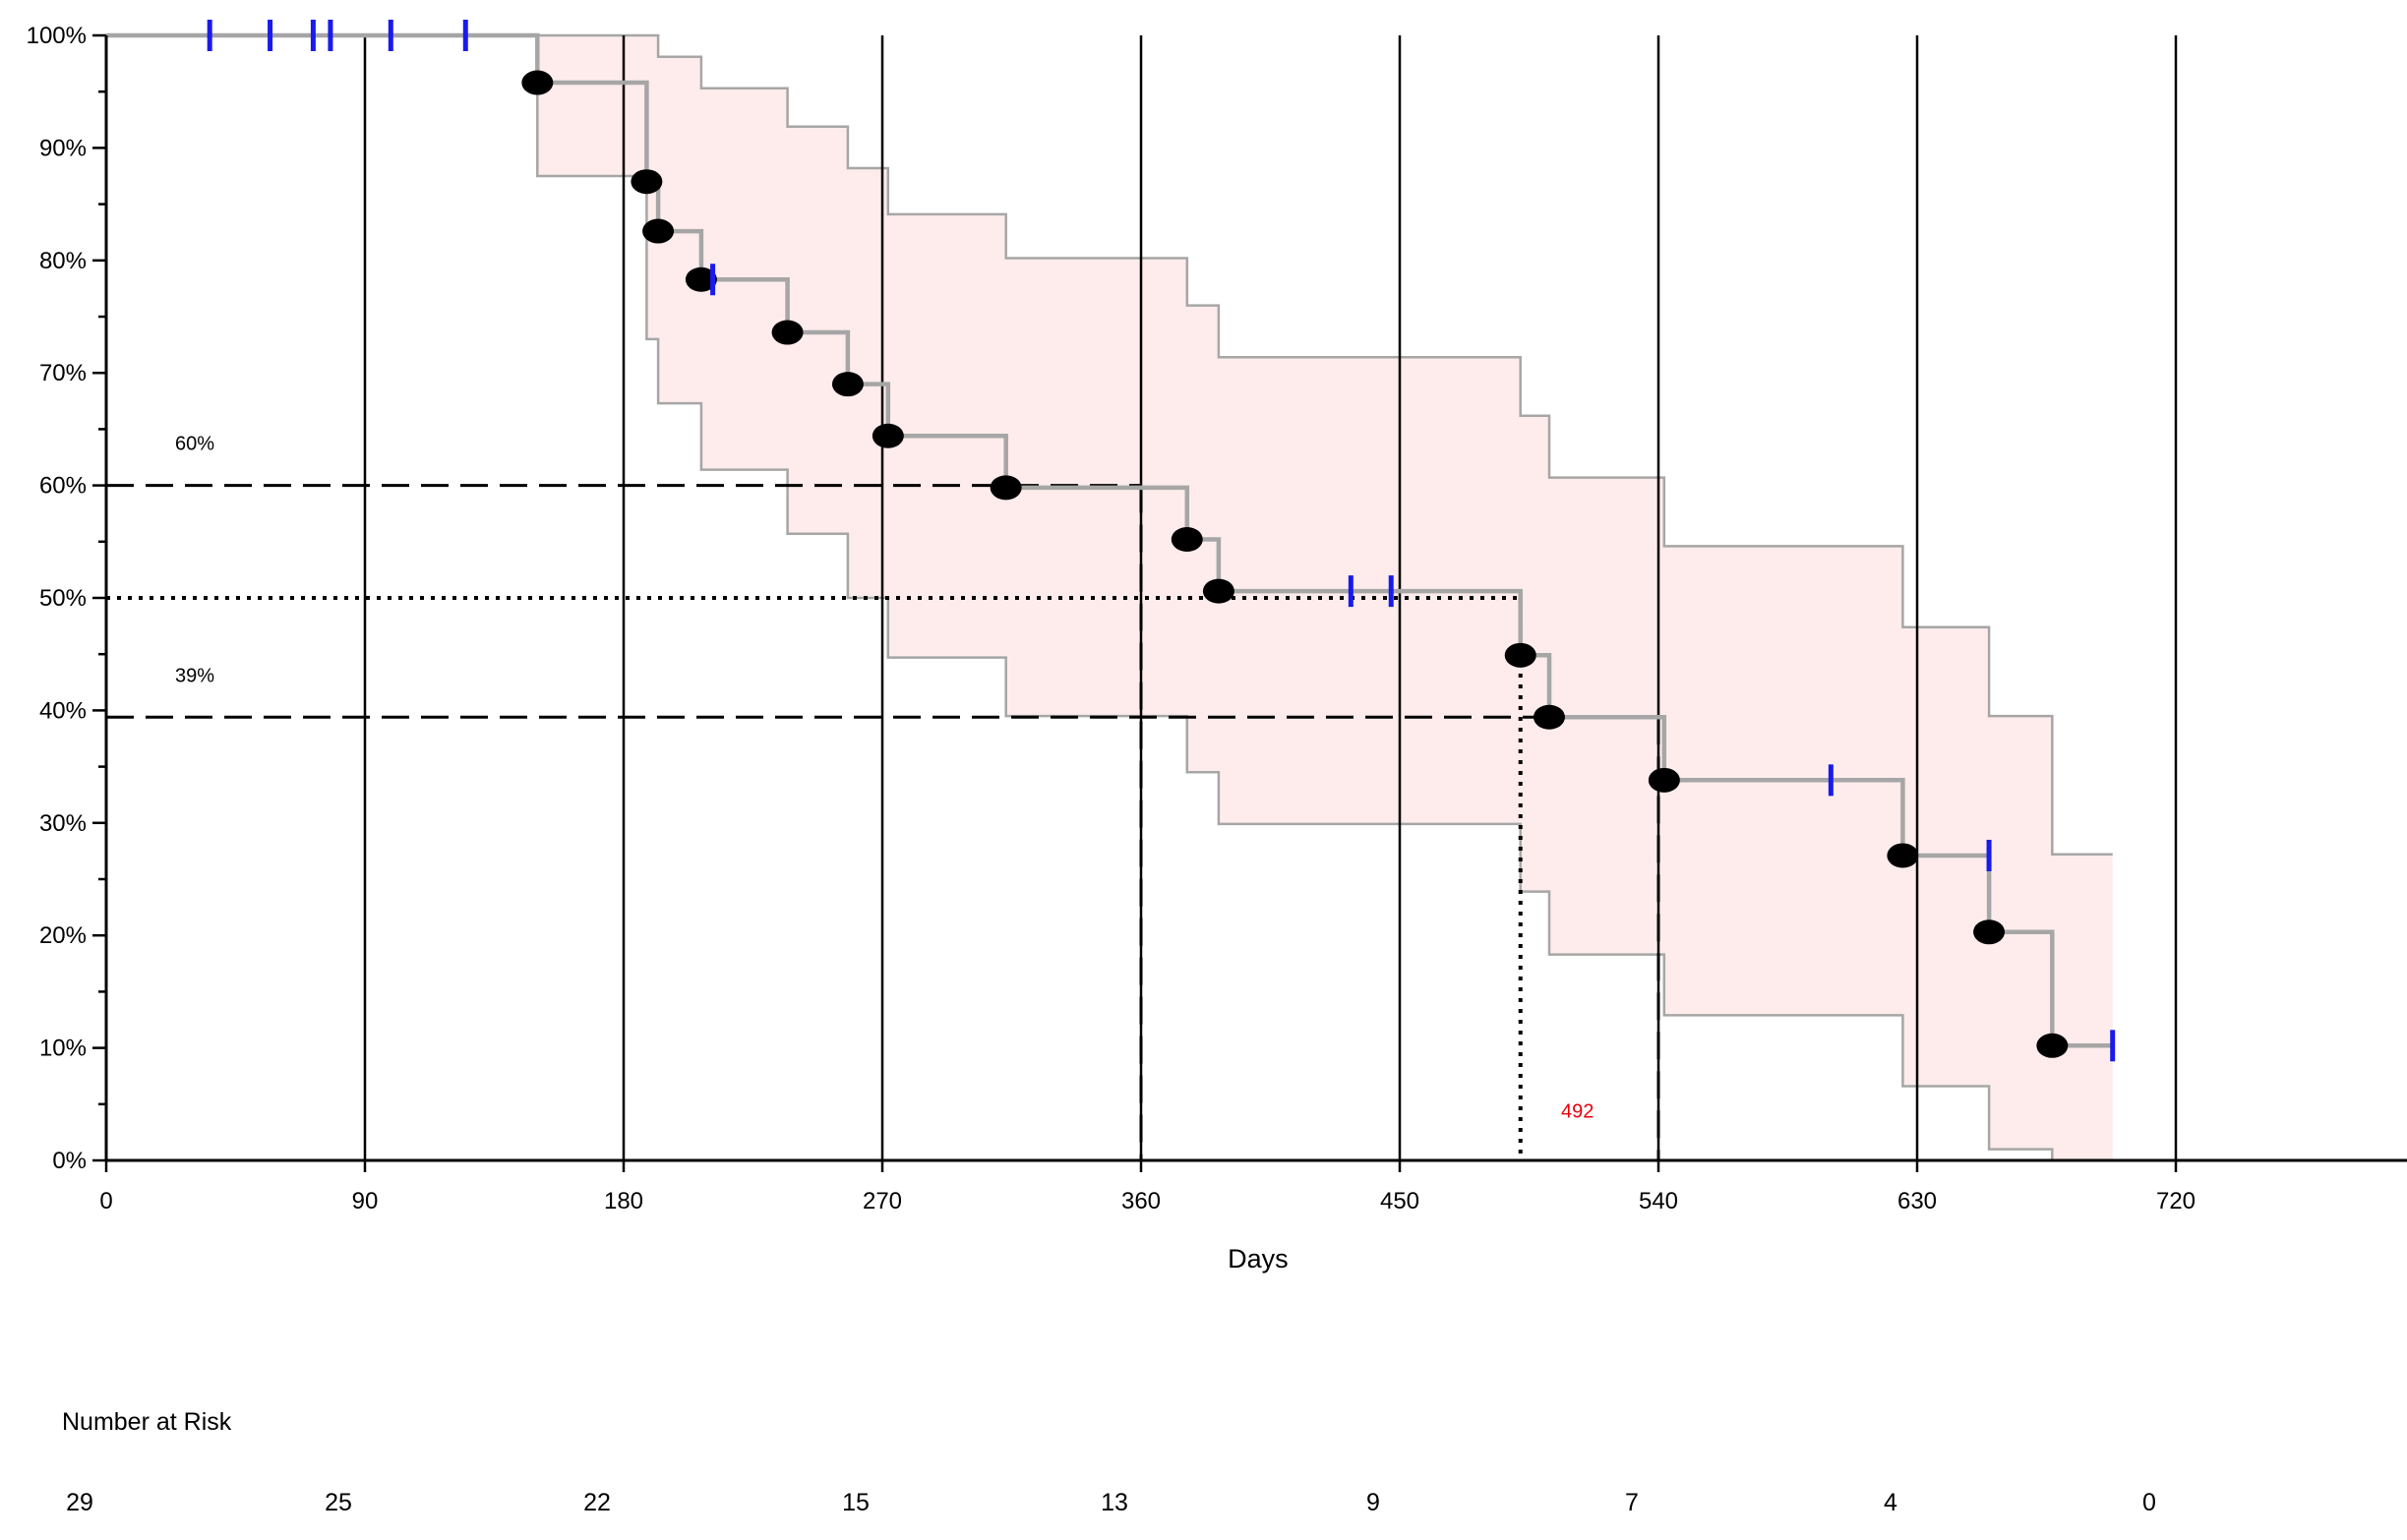 The height and width of the screenshot is (1540, 2407). I want to click on risk-table-row: 29 25 22 15 13 9 7 4 0, so click(1203, 1505).